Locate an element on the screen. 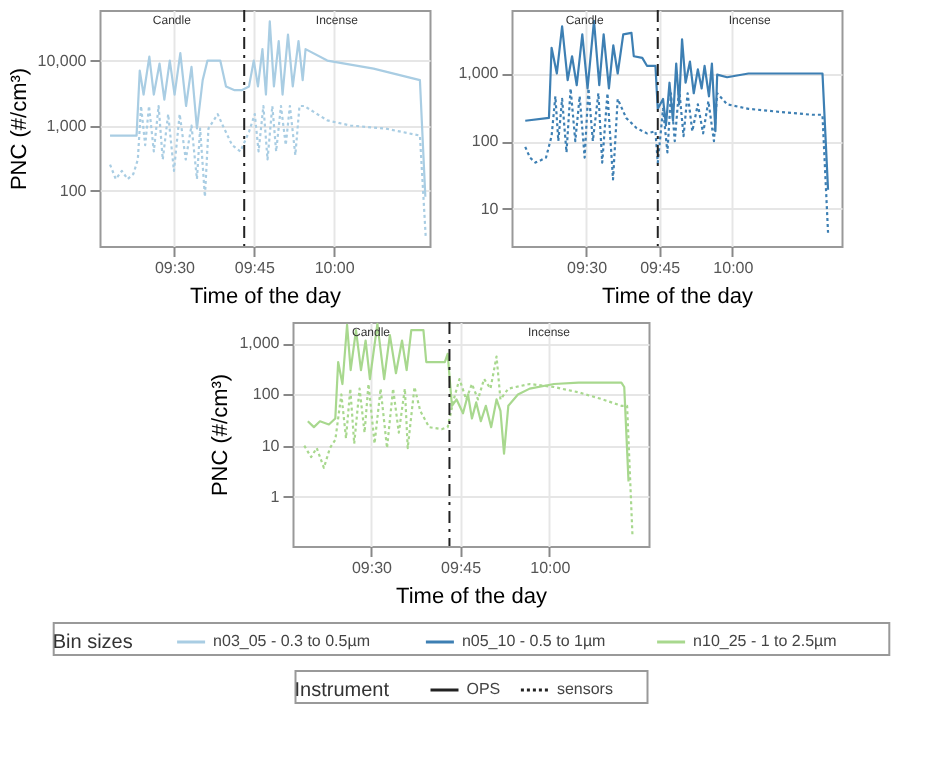  legend-label: n05_10 - 0.5 to 1µm is located at coordinates (534, 641).